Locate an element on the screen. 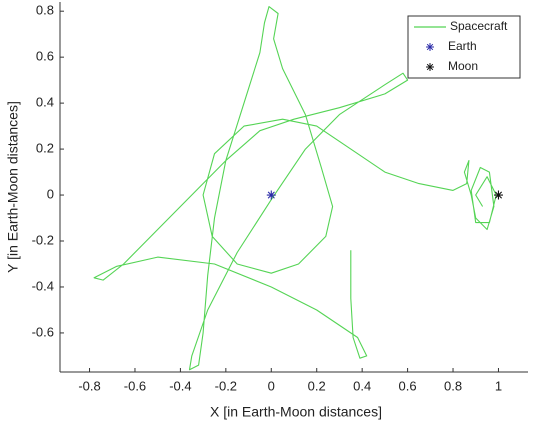  legend: Spacecraft Earth Moon is located at coordinates (464, 47).